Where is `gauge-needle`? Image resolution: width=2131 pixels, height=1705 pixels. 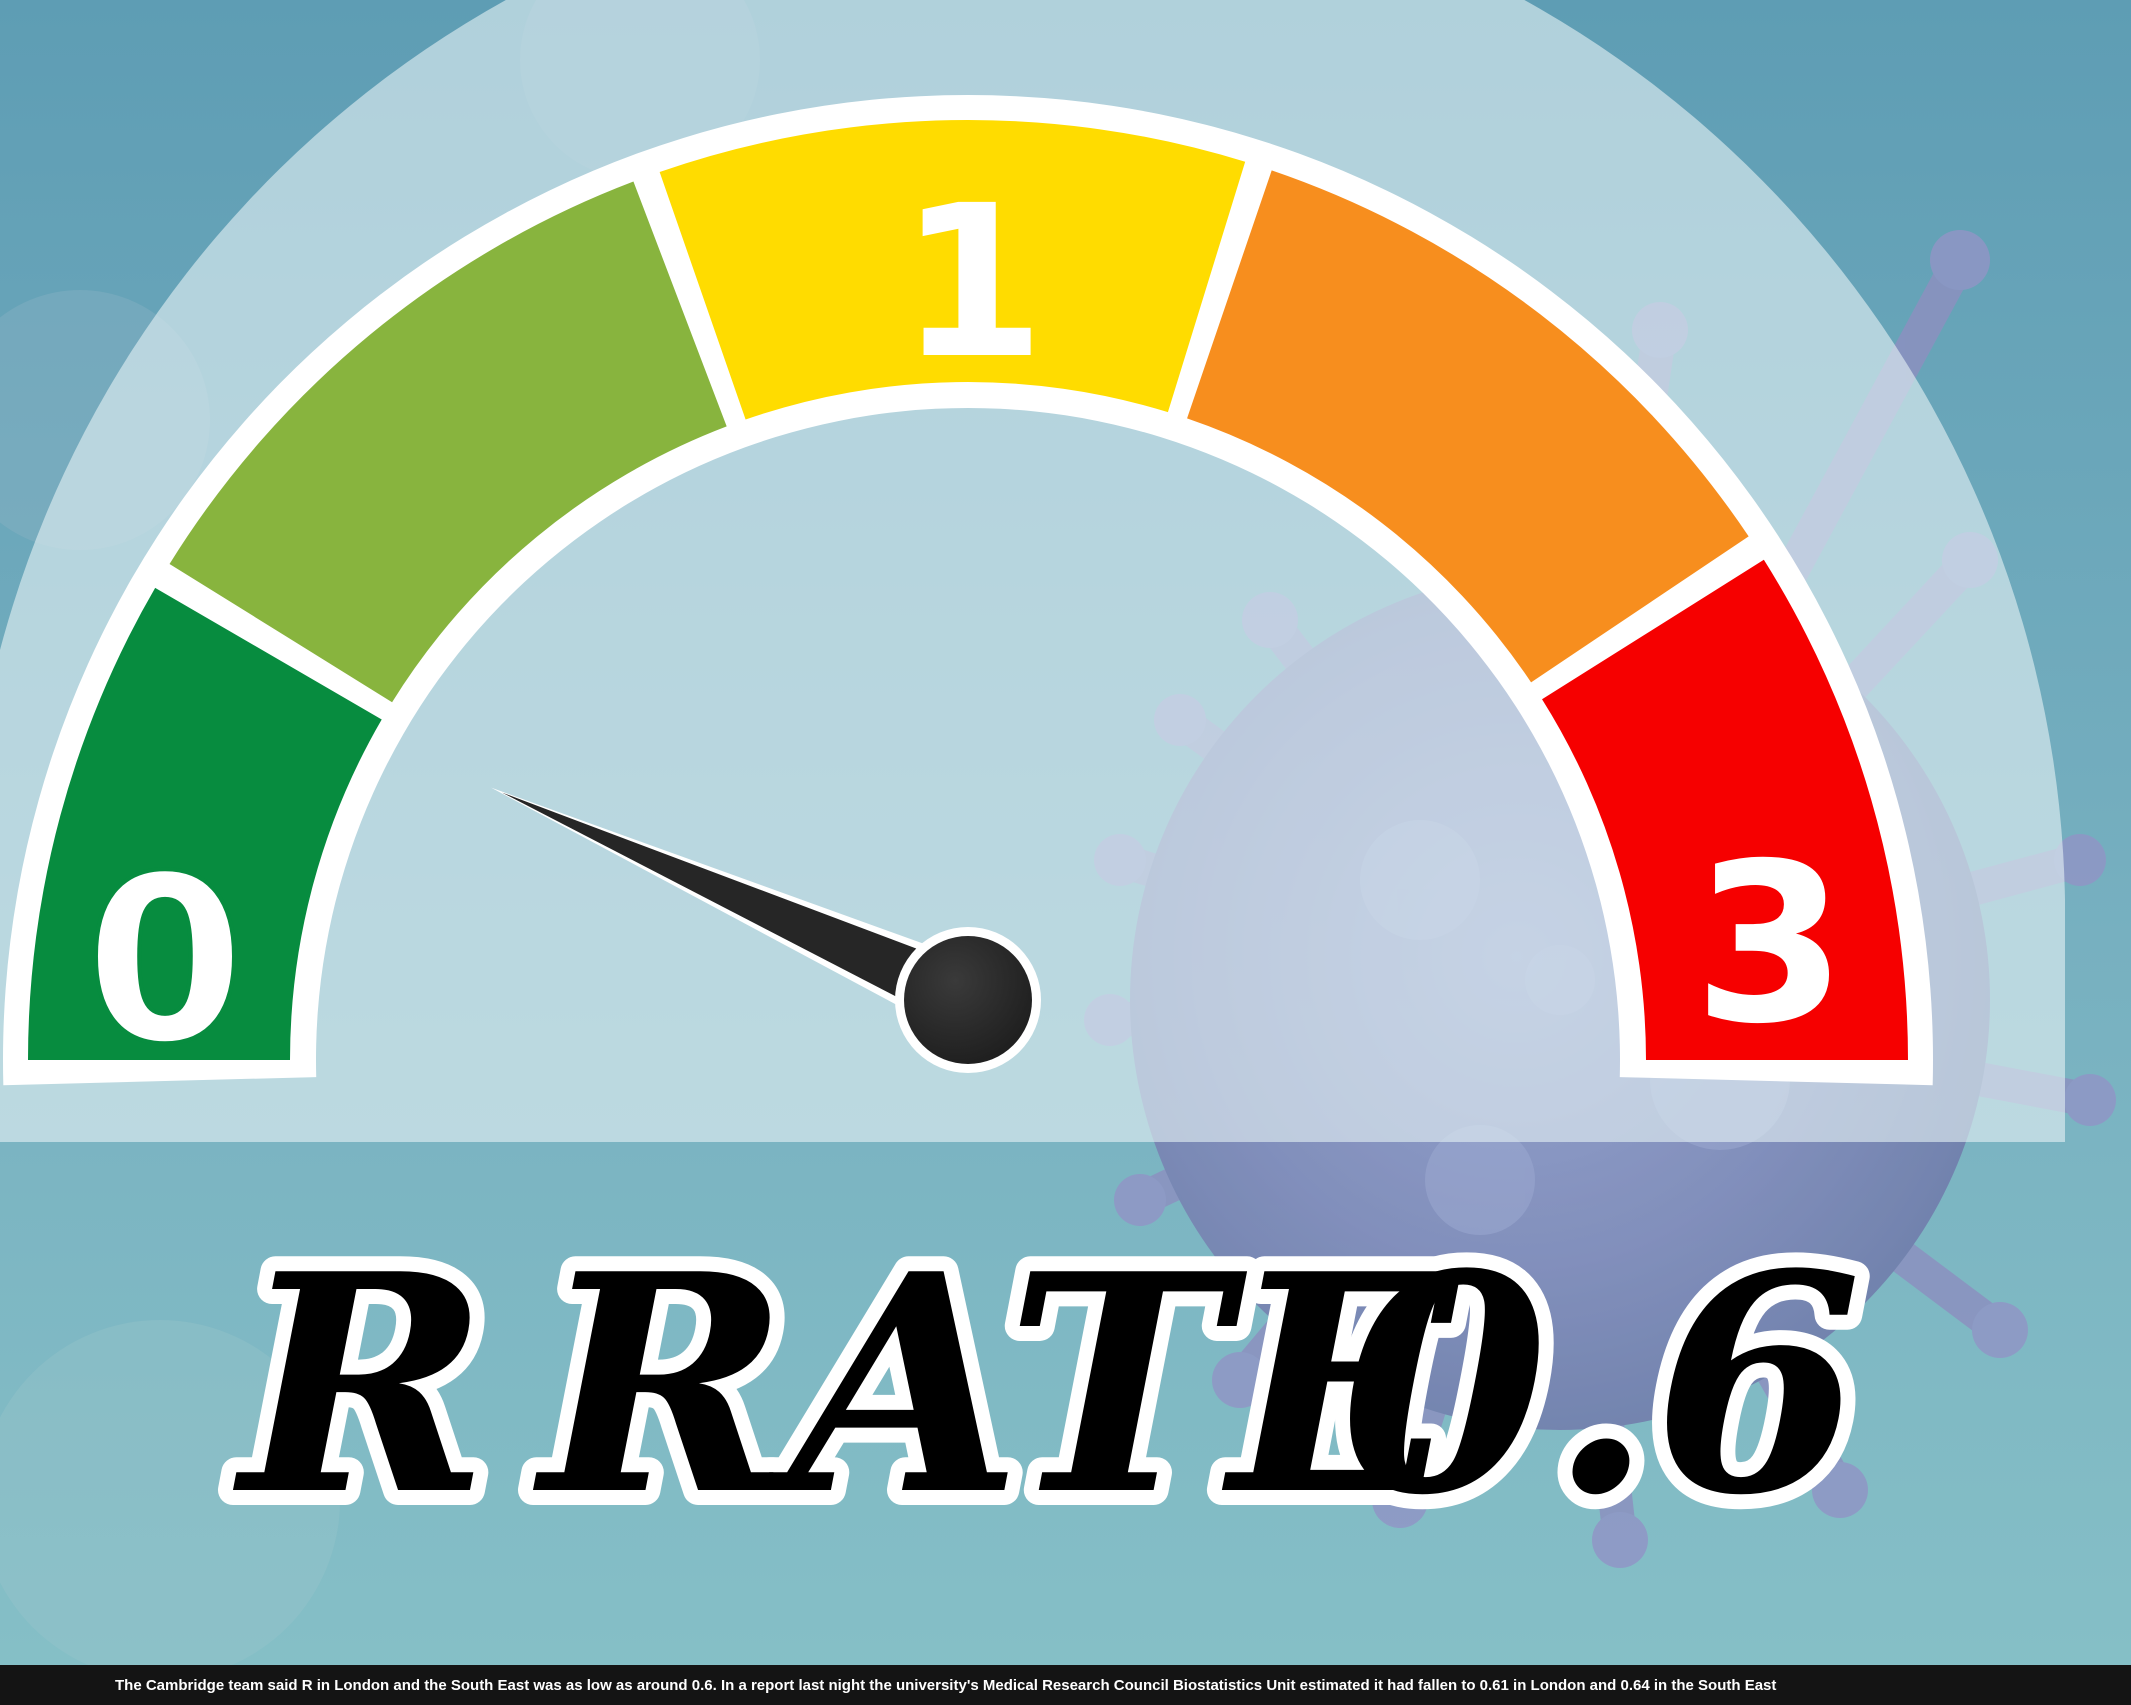
gauge-needle is located at coordinates (766, 930).